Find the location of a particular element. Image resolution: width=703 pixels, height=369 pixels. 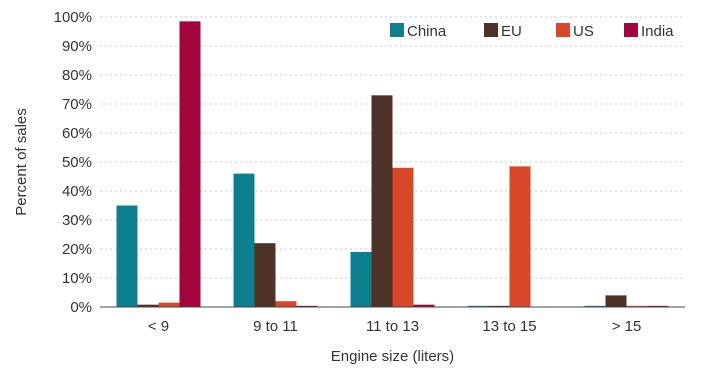

x-axis-title: Engine size (liters) is located at coordinates (392, 356).